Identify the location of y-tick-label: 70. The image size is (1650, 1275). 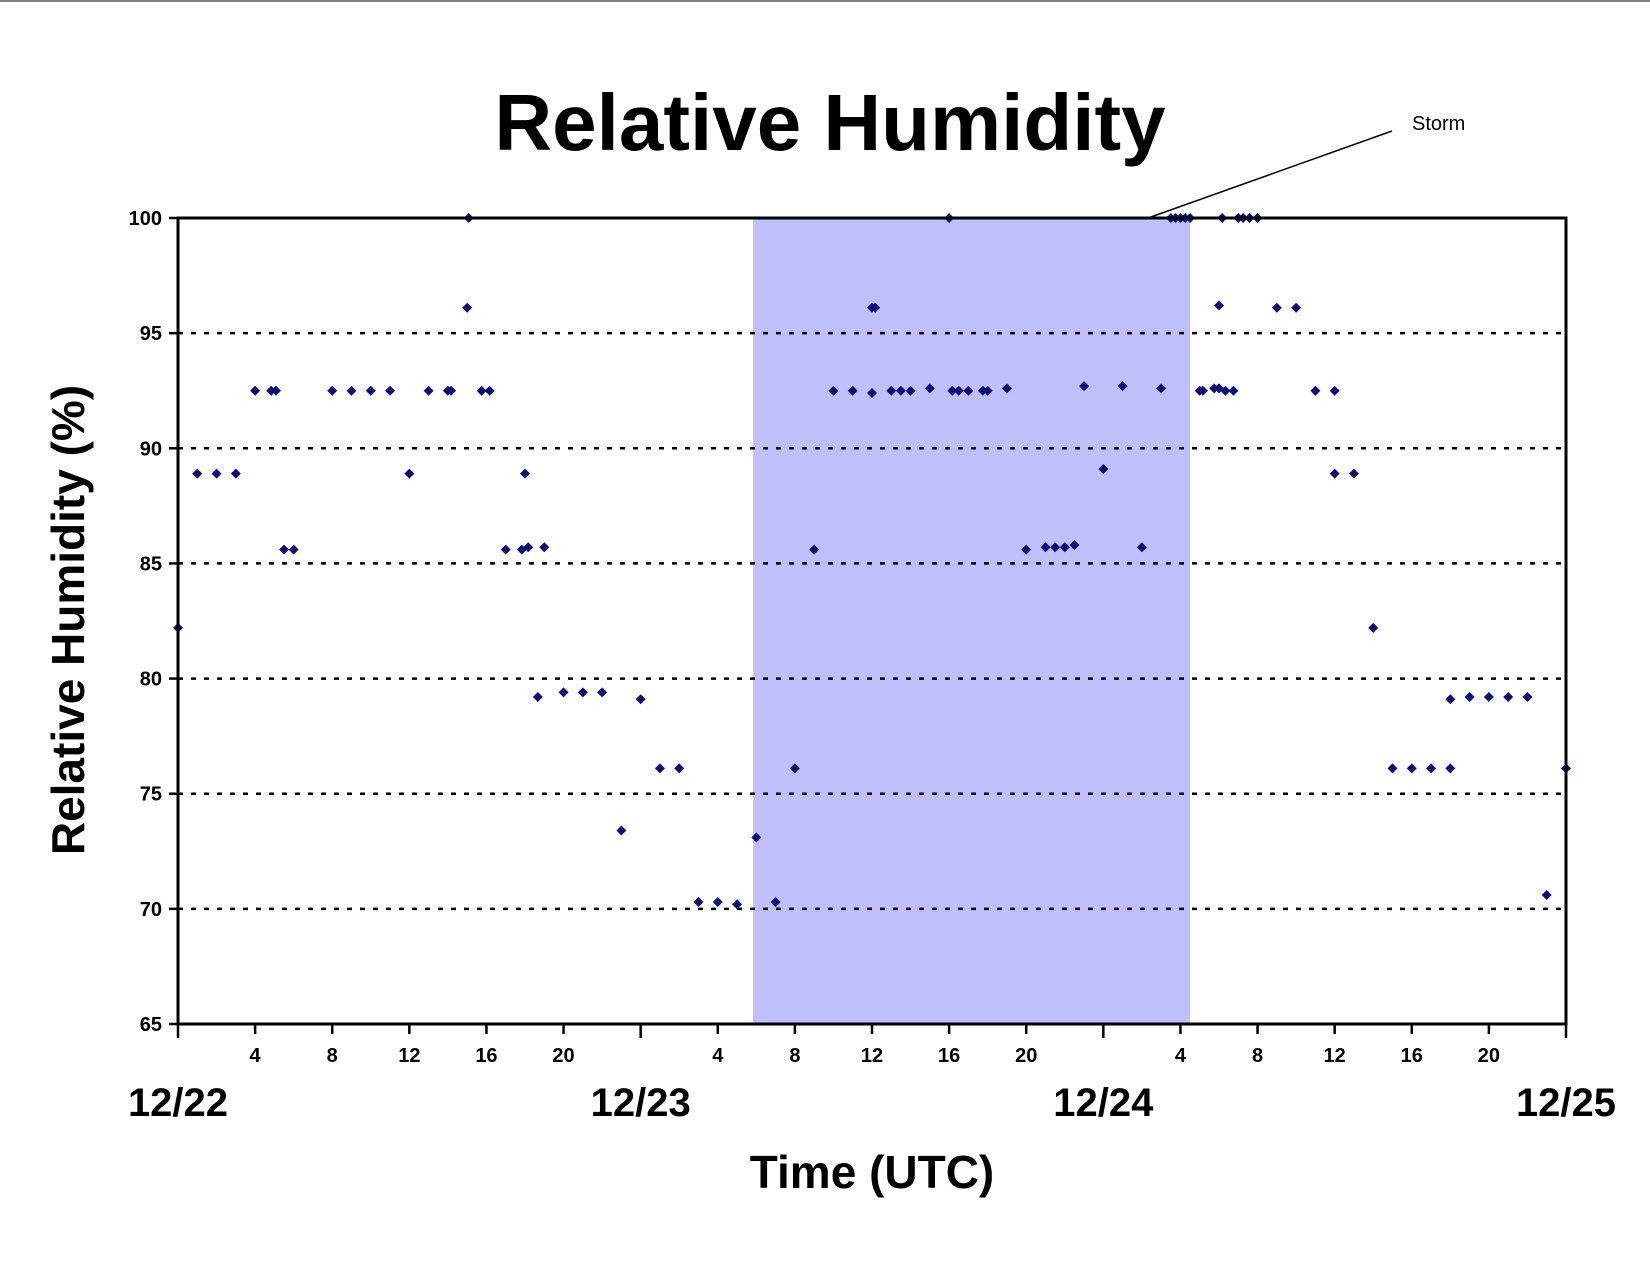
(151, 910).